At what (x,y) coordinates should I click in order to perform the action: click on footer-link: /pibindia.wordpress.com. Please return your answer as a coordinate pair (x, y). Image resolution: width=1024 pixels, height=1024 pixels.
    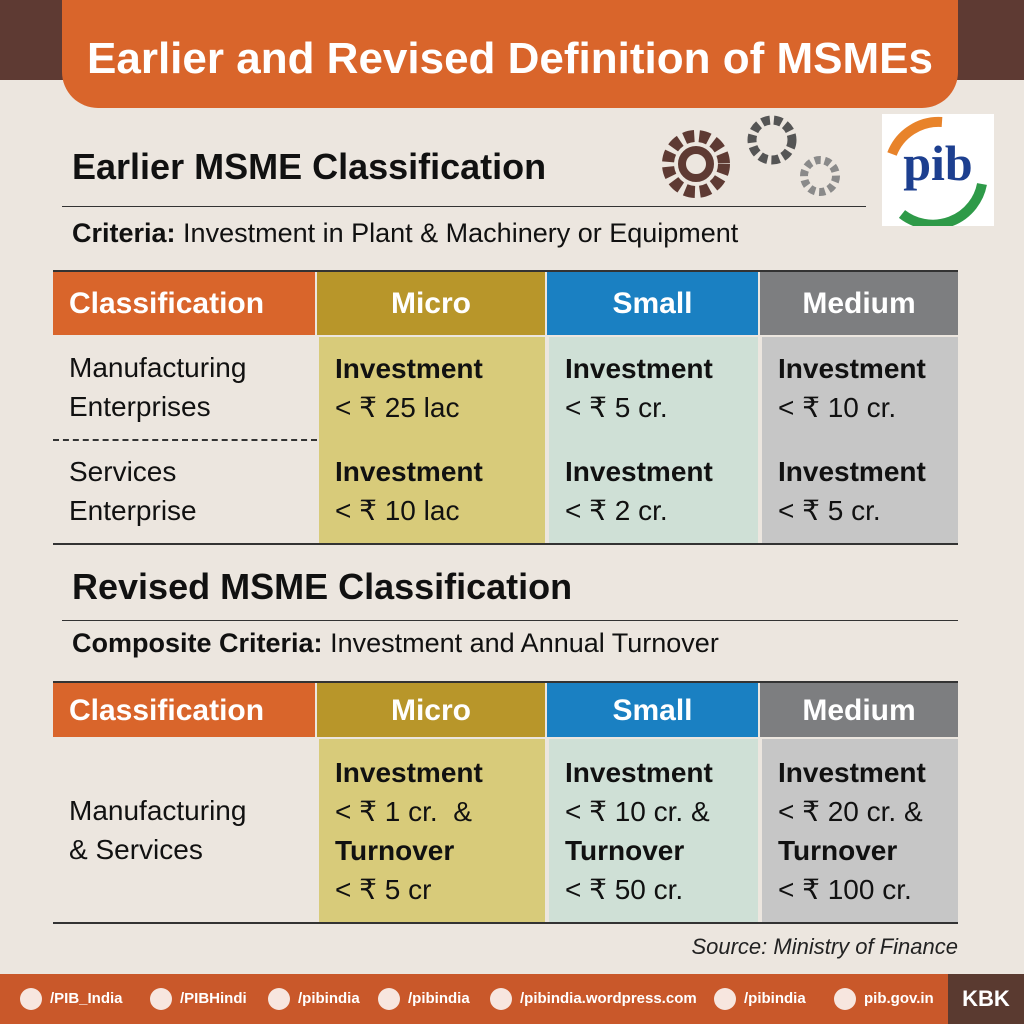
    Looking at the image, I should click on (593, 999).